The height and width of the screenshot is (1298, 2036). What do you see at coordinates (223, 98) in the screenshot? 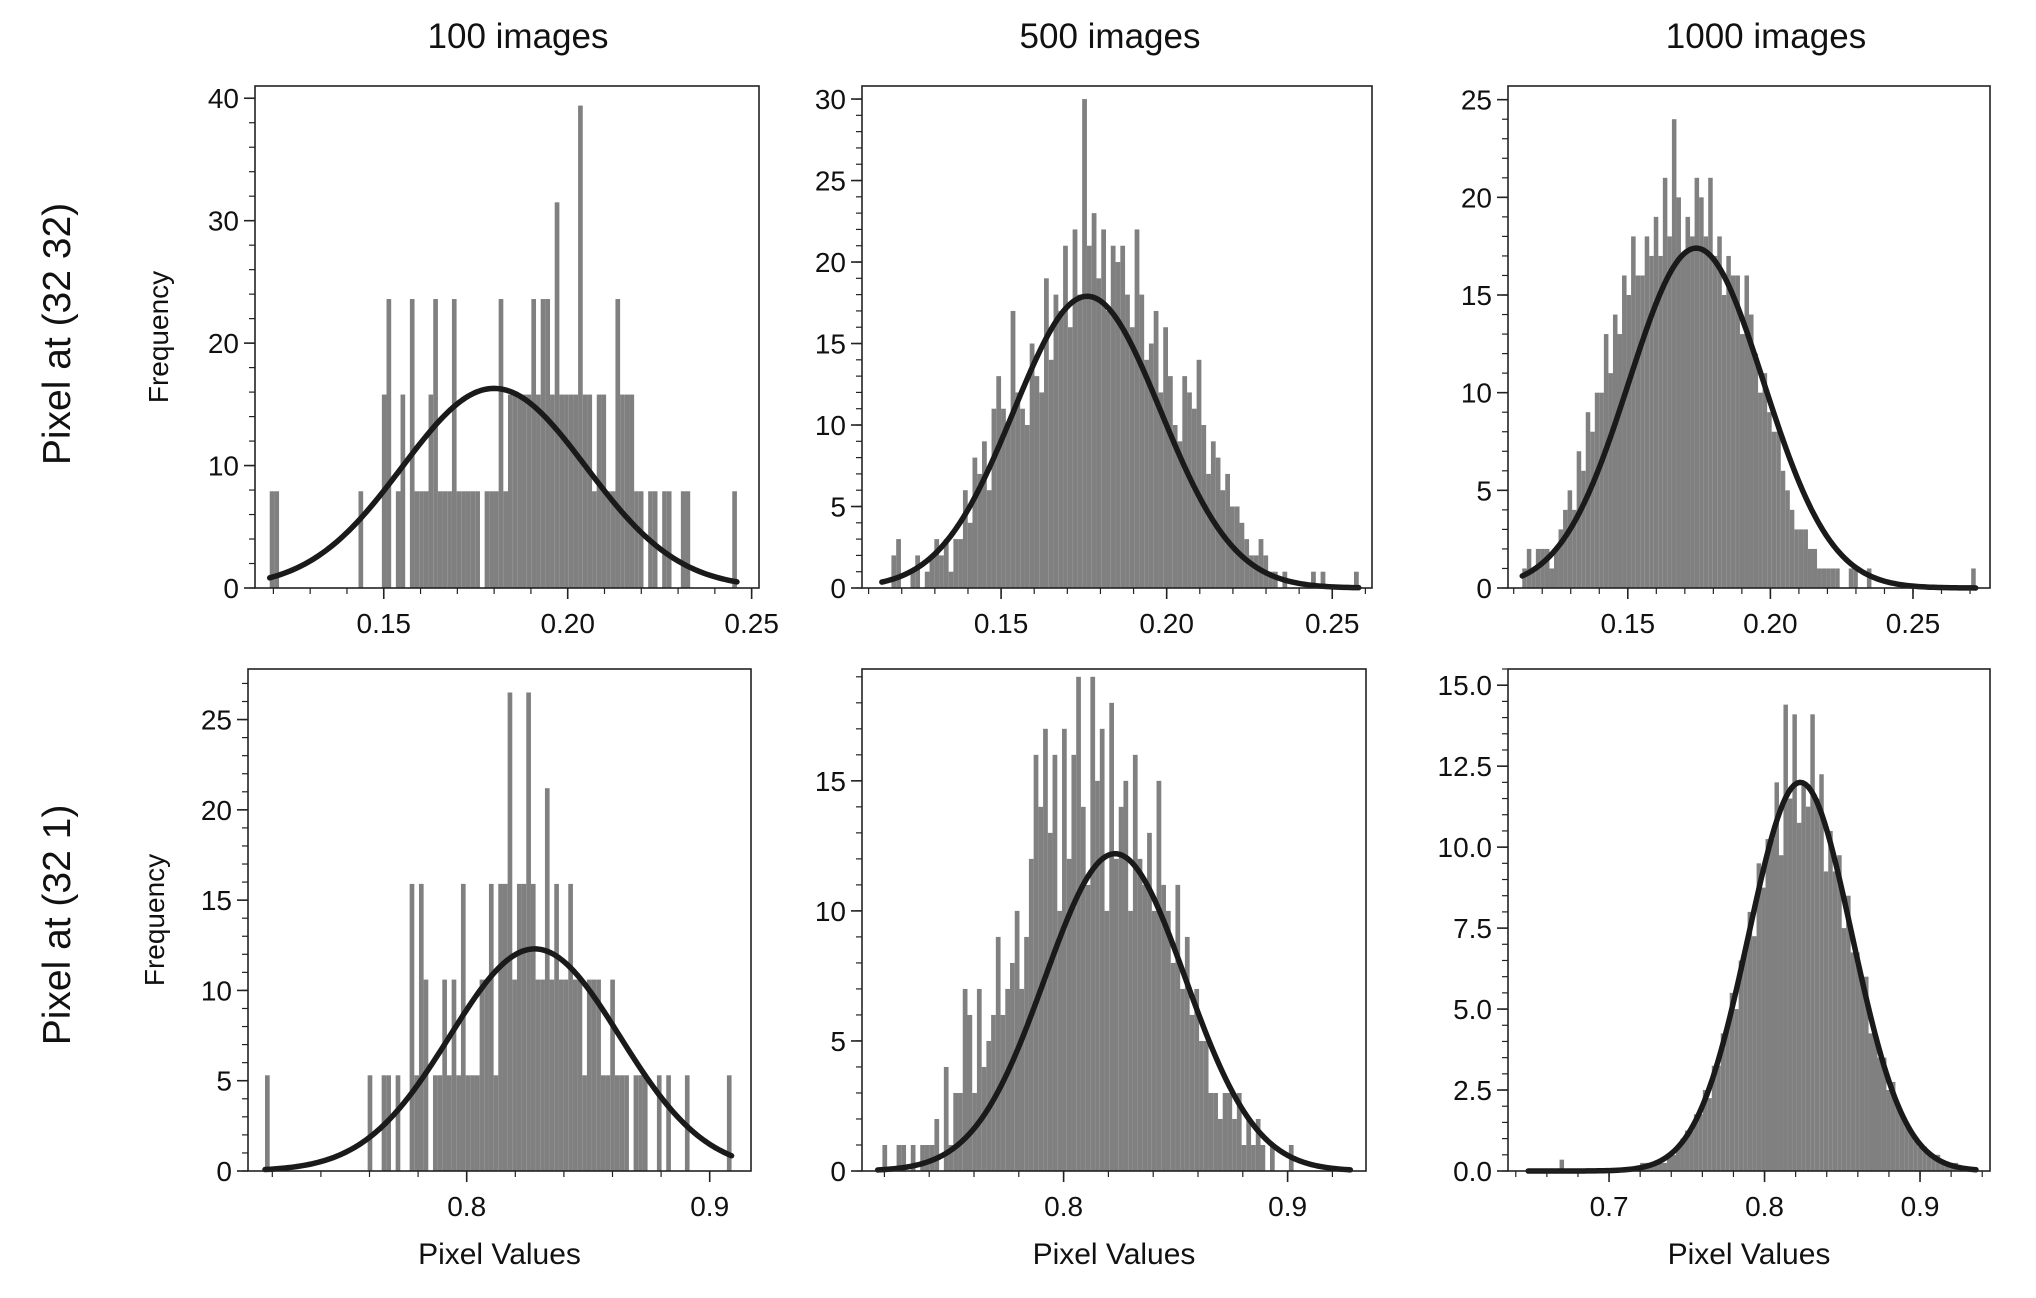
I see `y-tick-label: 40` at bounding box center [223, 98].